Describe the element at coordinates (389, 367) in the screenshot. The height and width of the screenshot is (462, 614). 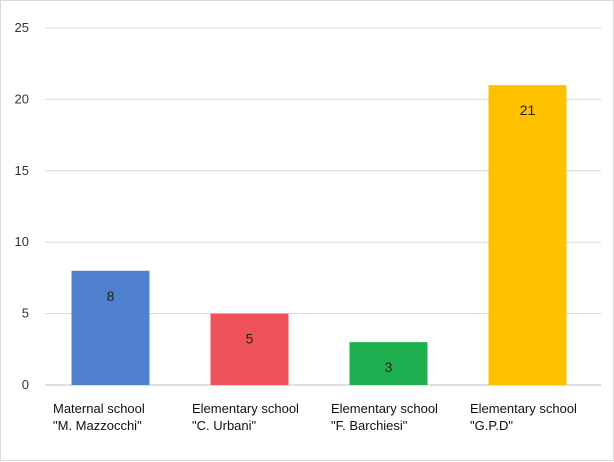
I see `data-label: 3` at that location.